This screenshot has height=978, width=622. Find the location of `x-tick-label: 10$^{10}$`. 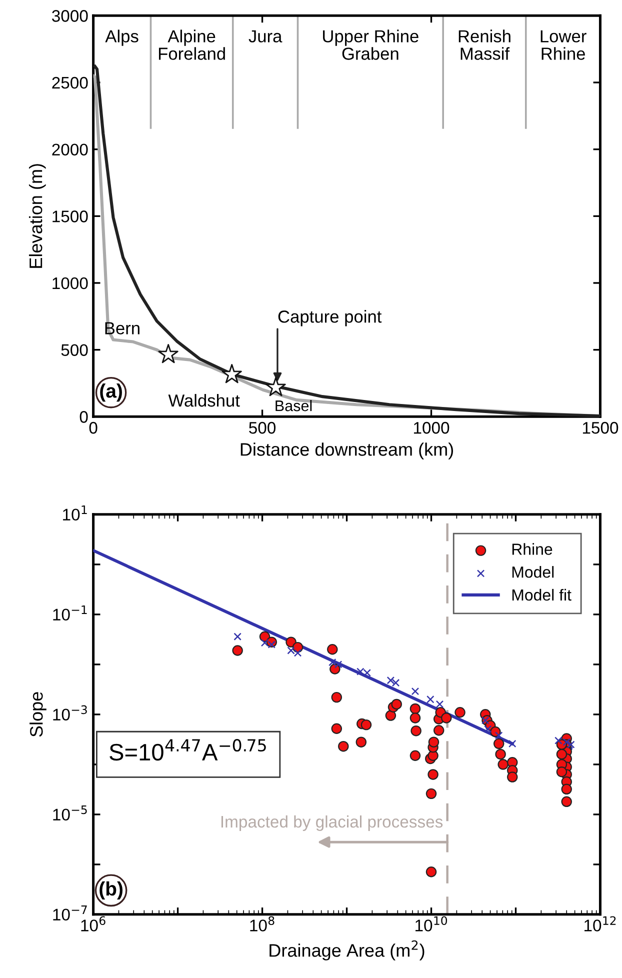

x-tick-label: 10$^{10}$ is located at coordinates (432, 924).